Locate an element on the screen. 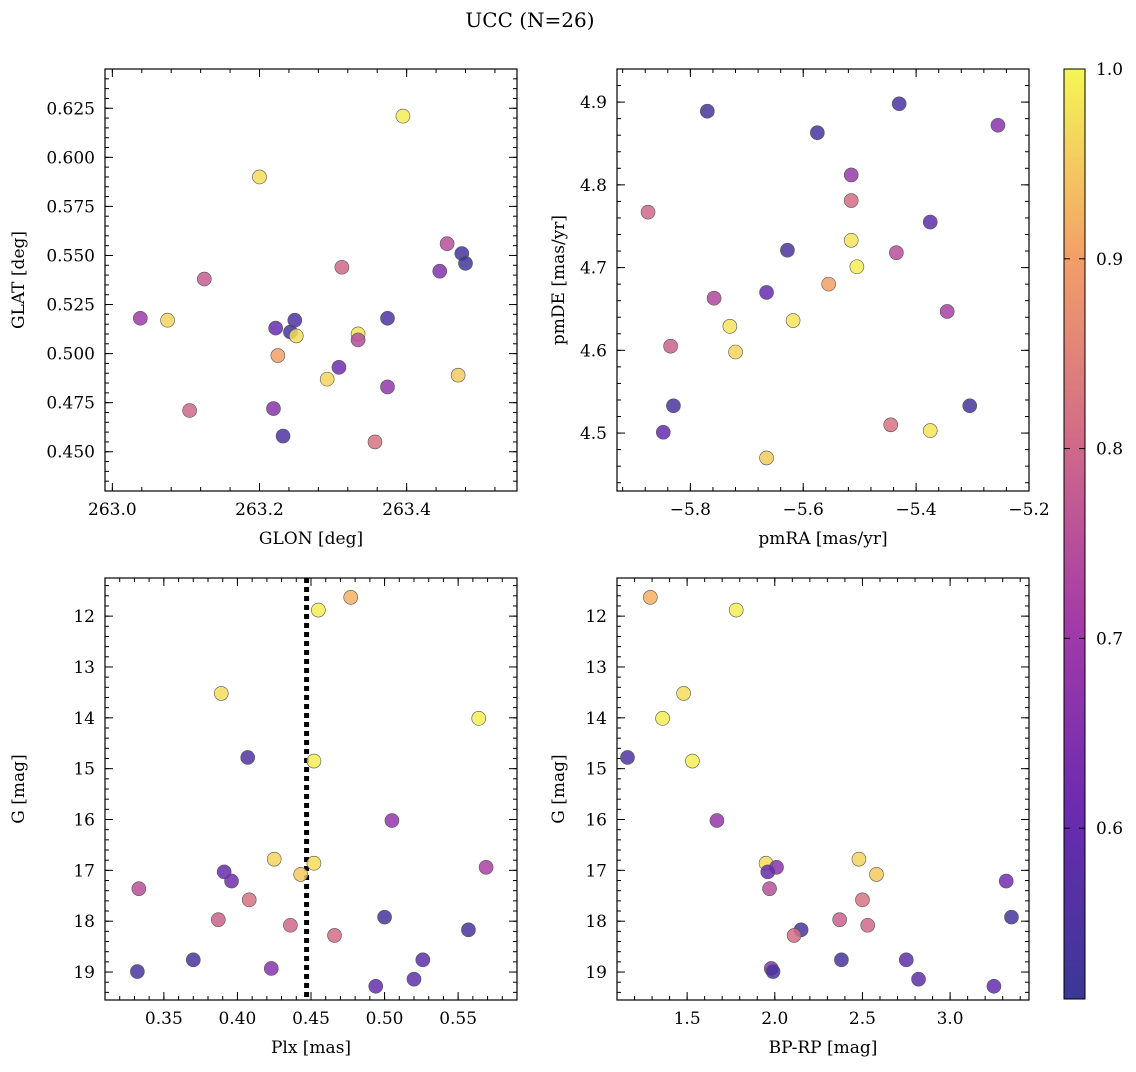 The width and height of the screenshot is (1136, 1072). y-tick-label: 4.9 is located at coordinates (593, 103).